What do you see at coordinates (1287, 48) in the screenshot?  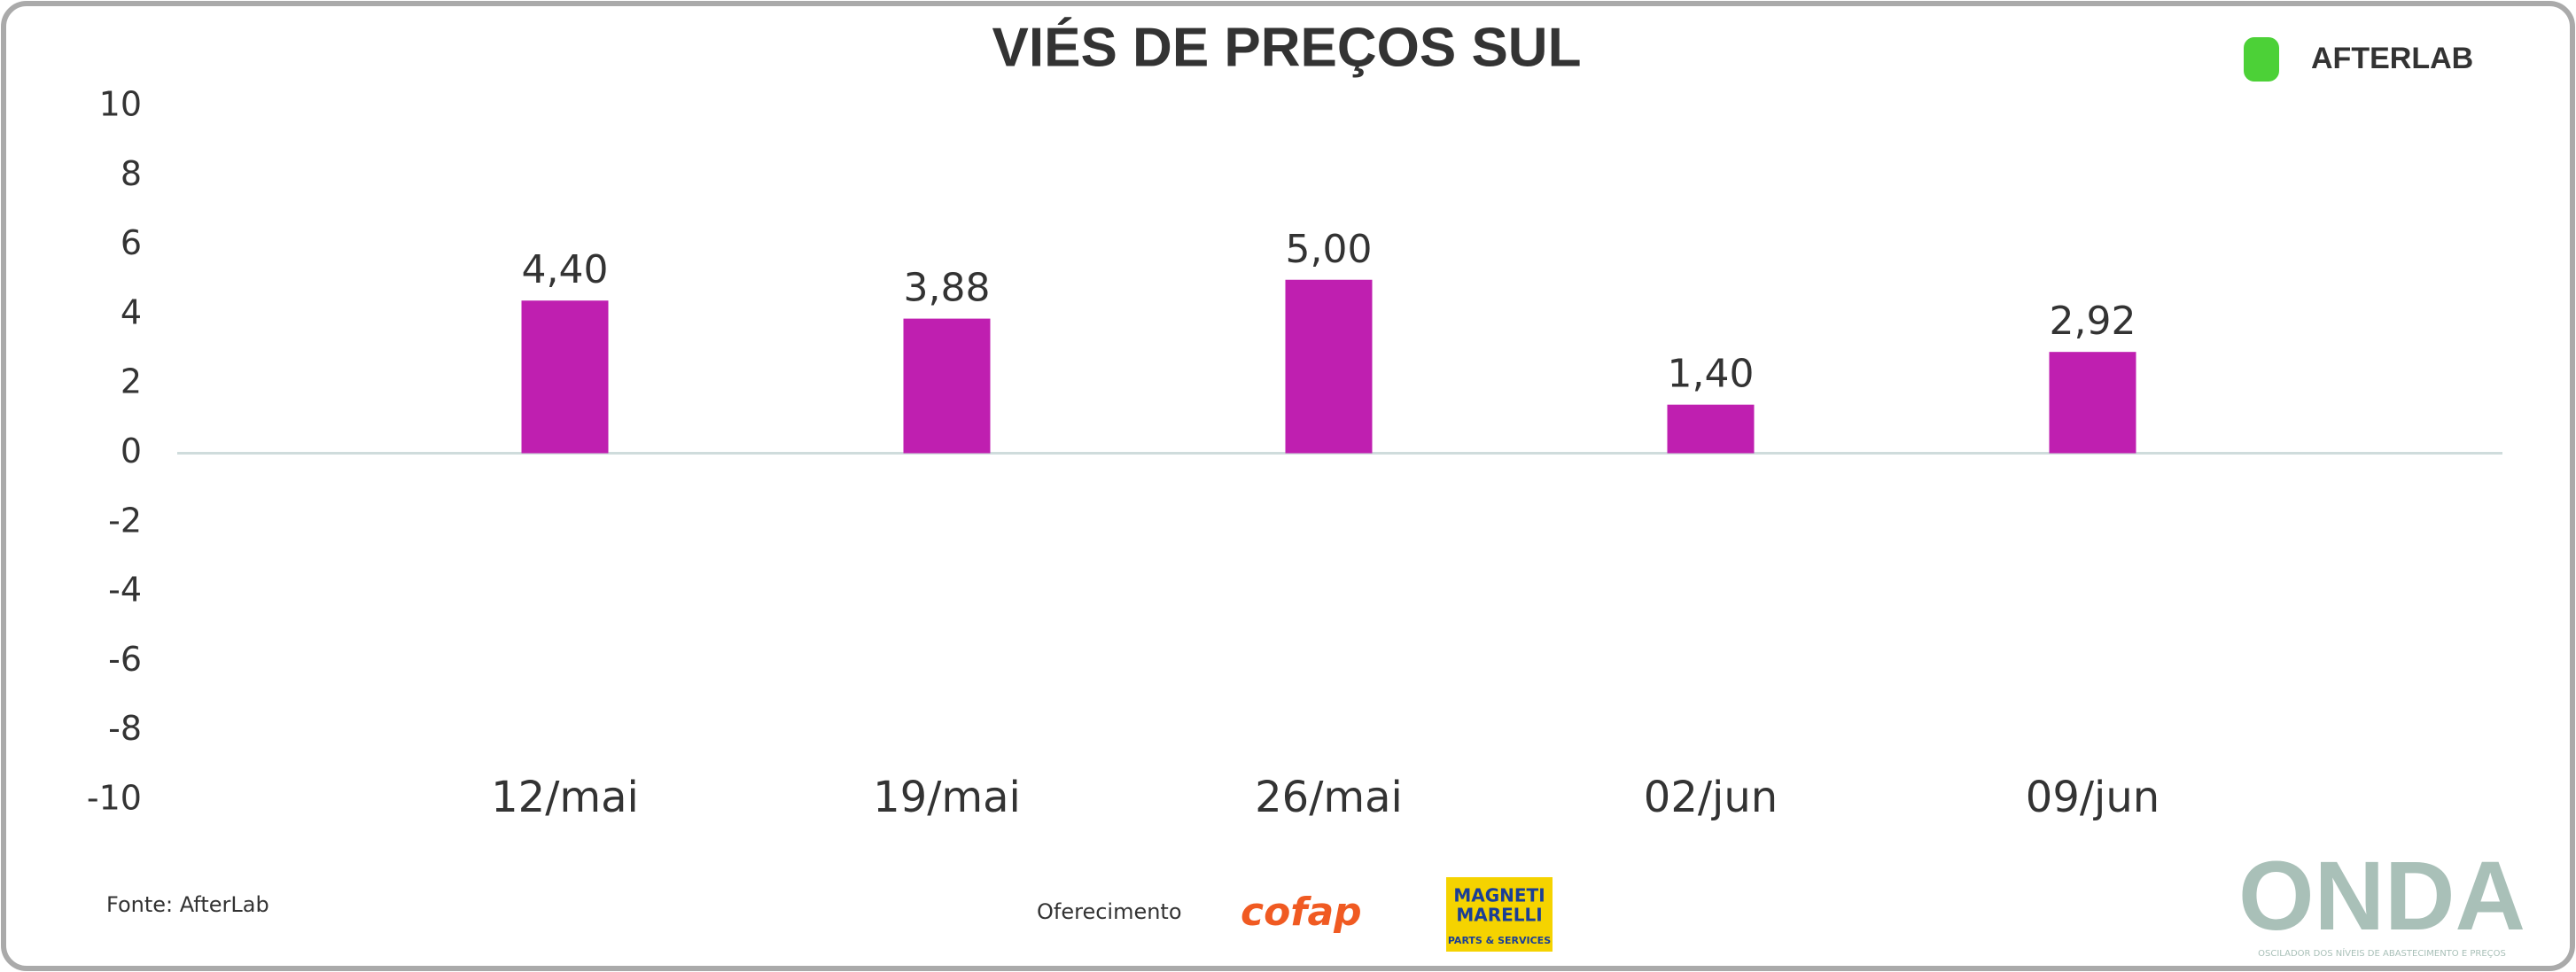 I see `chart-title: VIÉS DE PREÇOS SUL` at bounding box center [1287, 48].